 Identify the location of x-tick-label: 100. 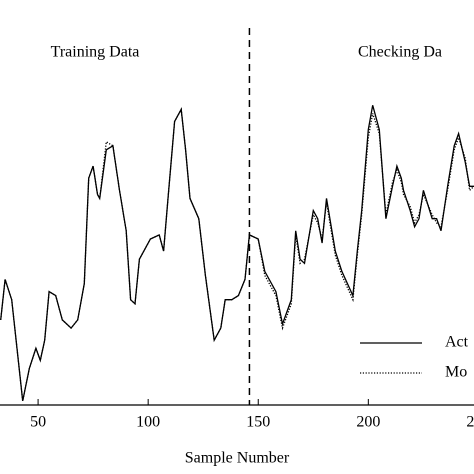
(148, 422).